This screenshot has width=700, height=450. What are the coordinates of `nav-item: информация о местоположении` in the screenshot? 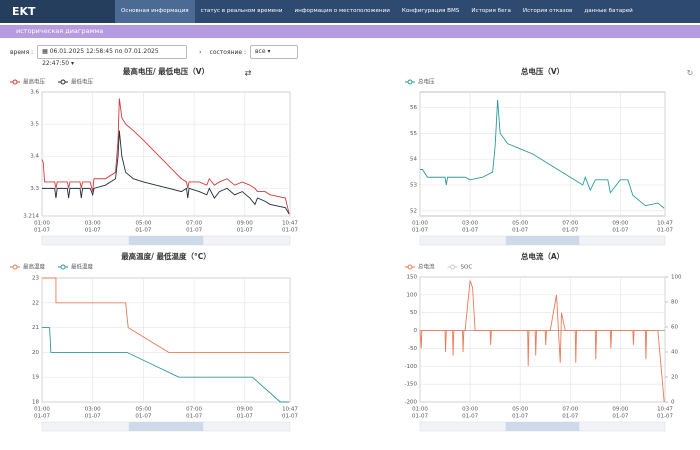 It's located at (342, 11).